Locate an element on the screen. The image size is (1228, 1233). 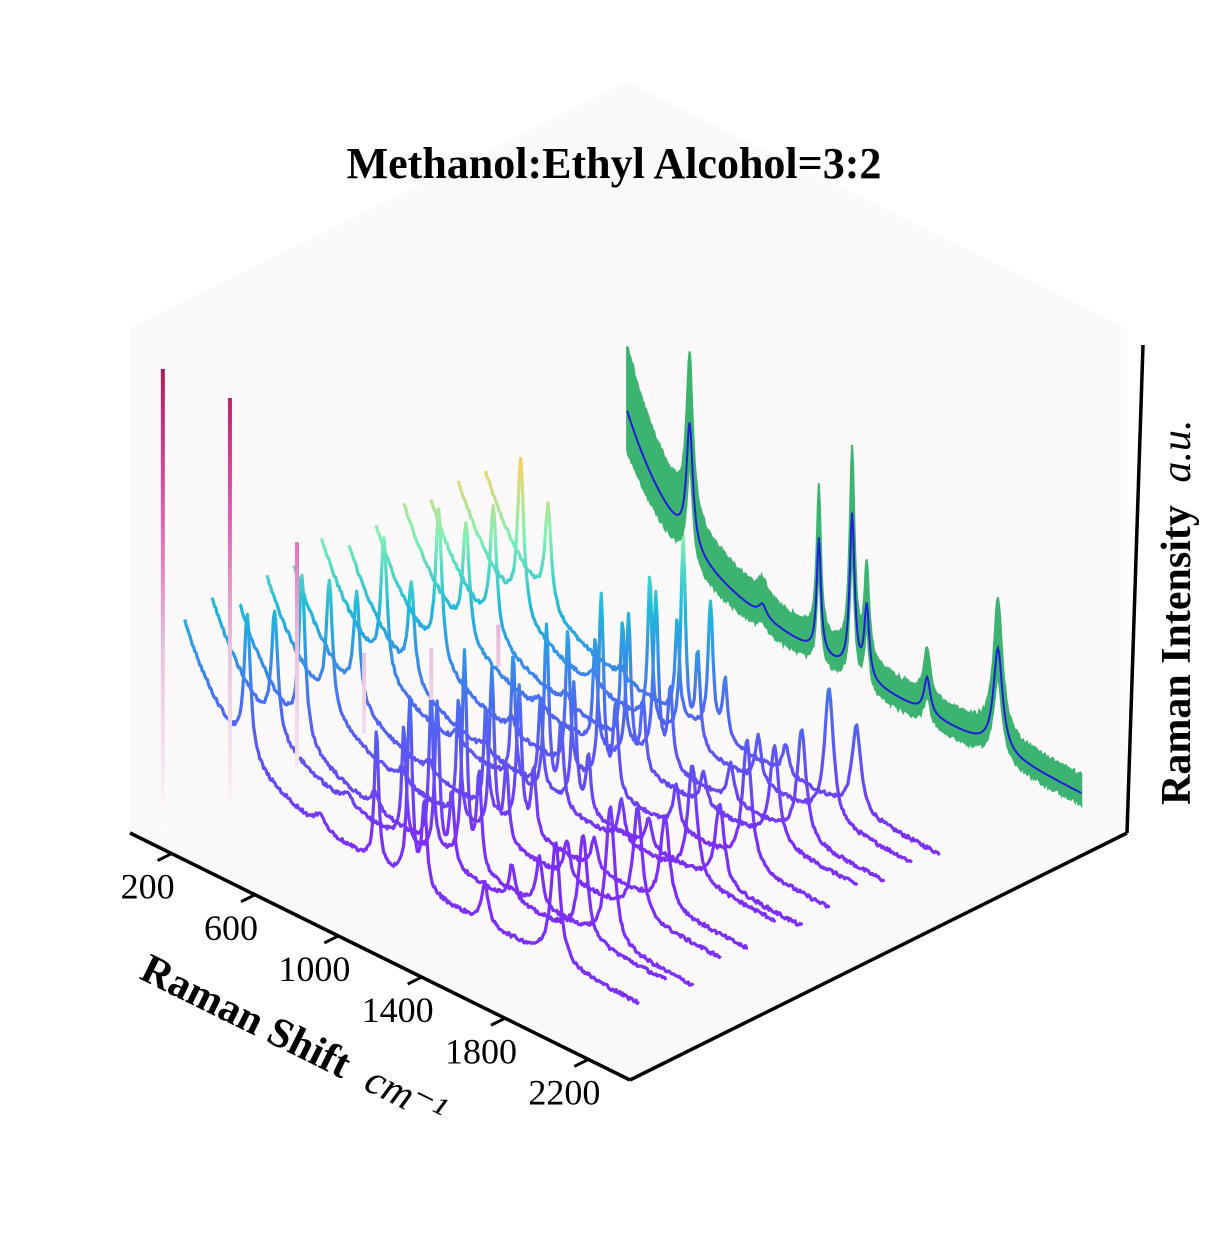
x-axis-ticks: 200 600 1000 1400 1800 2200 is located at coordinates (360, 982).